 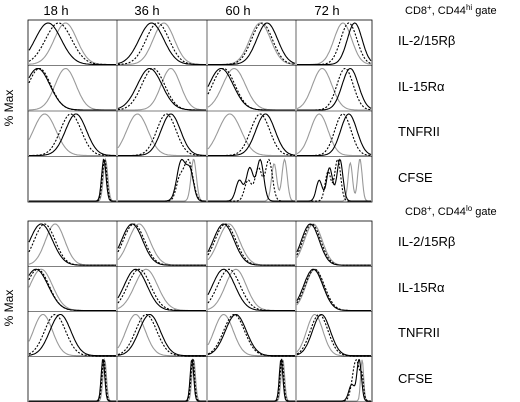 I want to click on histogram-top-tnfrii-72h-dot-curve, so click(x=334, y=135).